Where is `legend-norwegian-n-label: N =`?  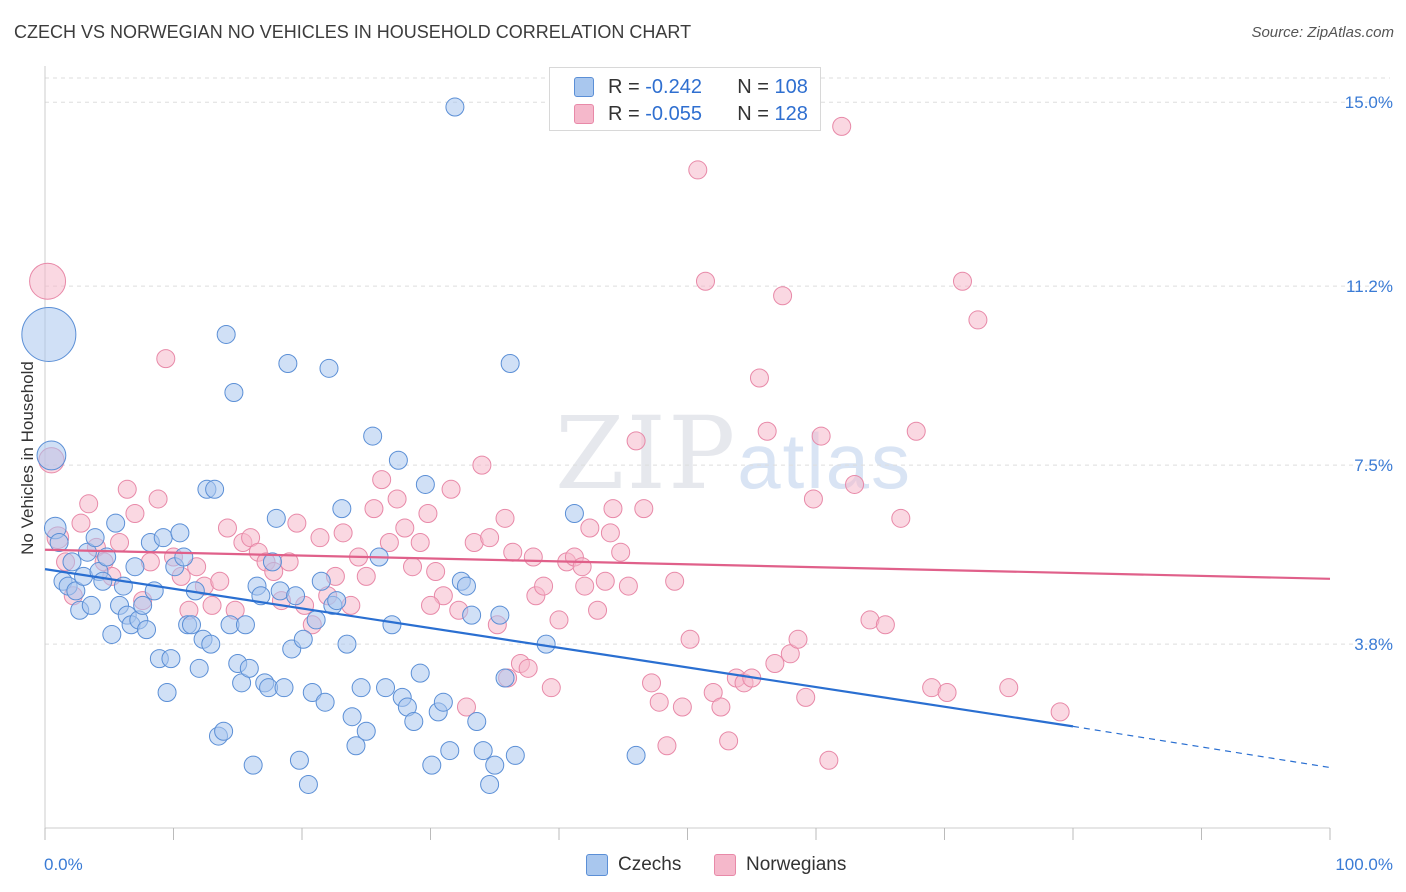
legend-norwegian-n-label: N = is located at coordinates (756, 113).